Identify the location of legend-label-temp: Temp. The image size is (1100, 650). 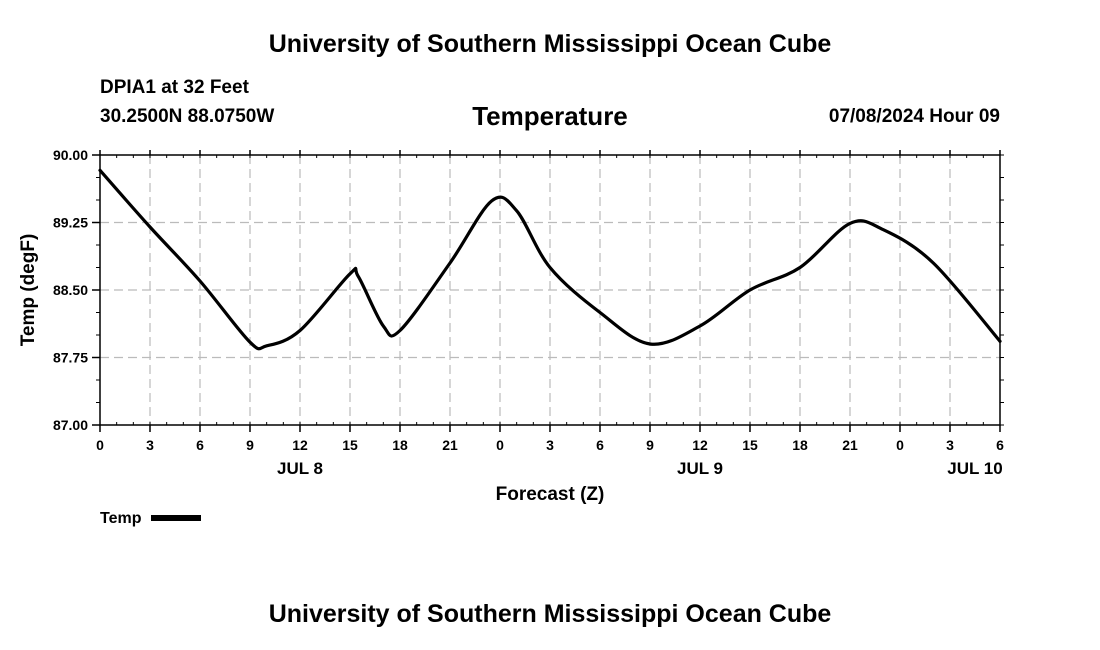
(121, 518).